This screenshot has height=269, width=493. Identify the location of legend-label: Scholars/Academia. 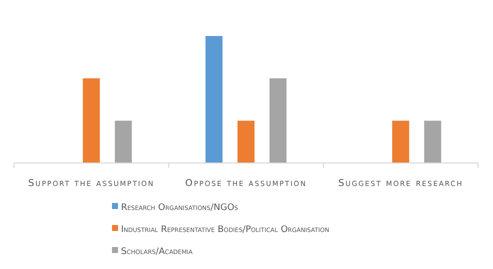
(157, 252).